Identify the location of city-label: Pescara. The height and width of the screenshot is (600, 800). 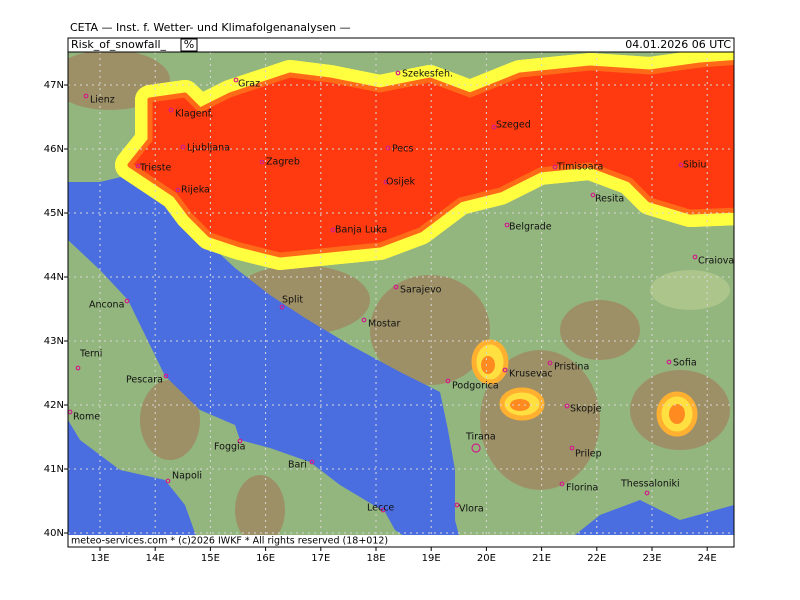
(144, 380).